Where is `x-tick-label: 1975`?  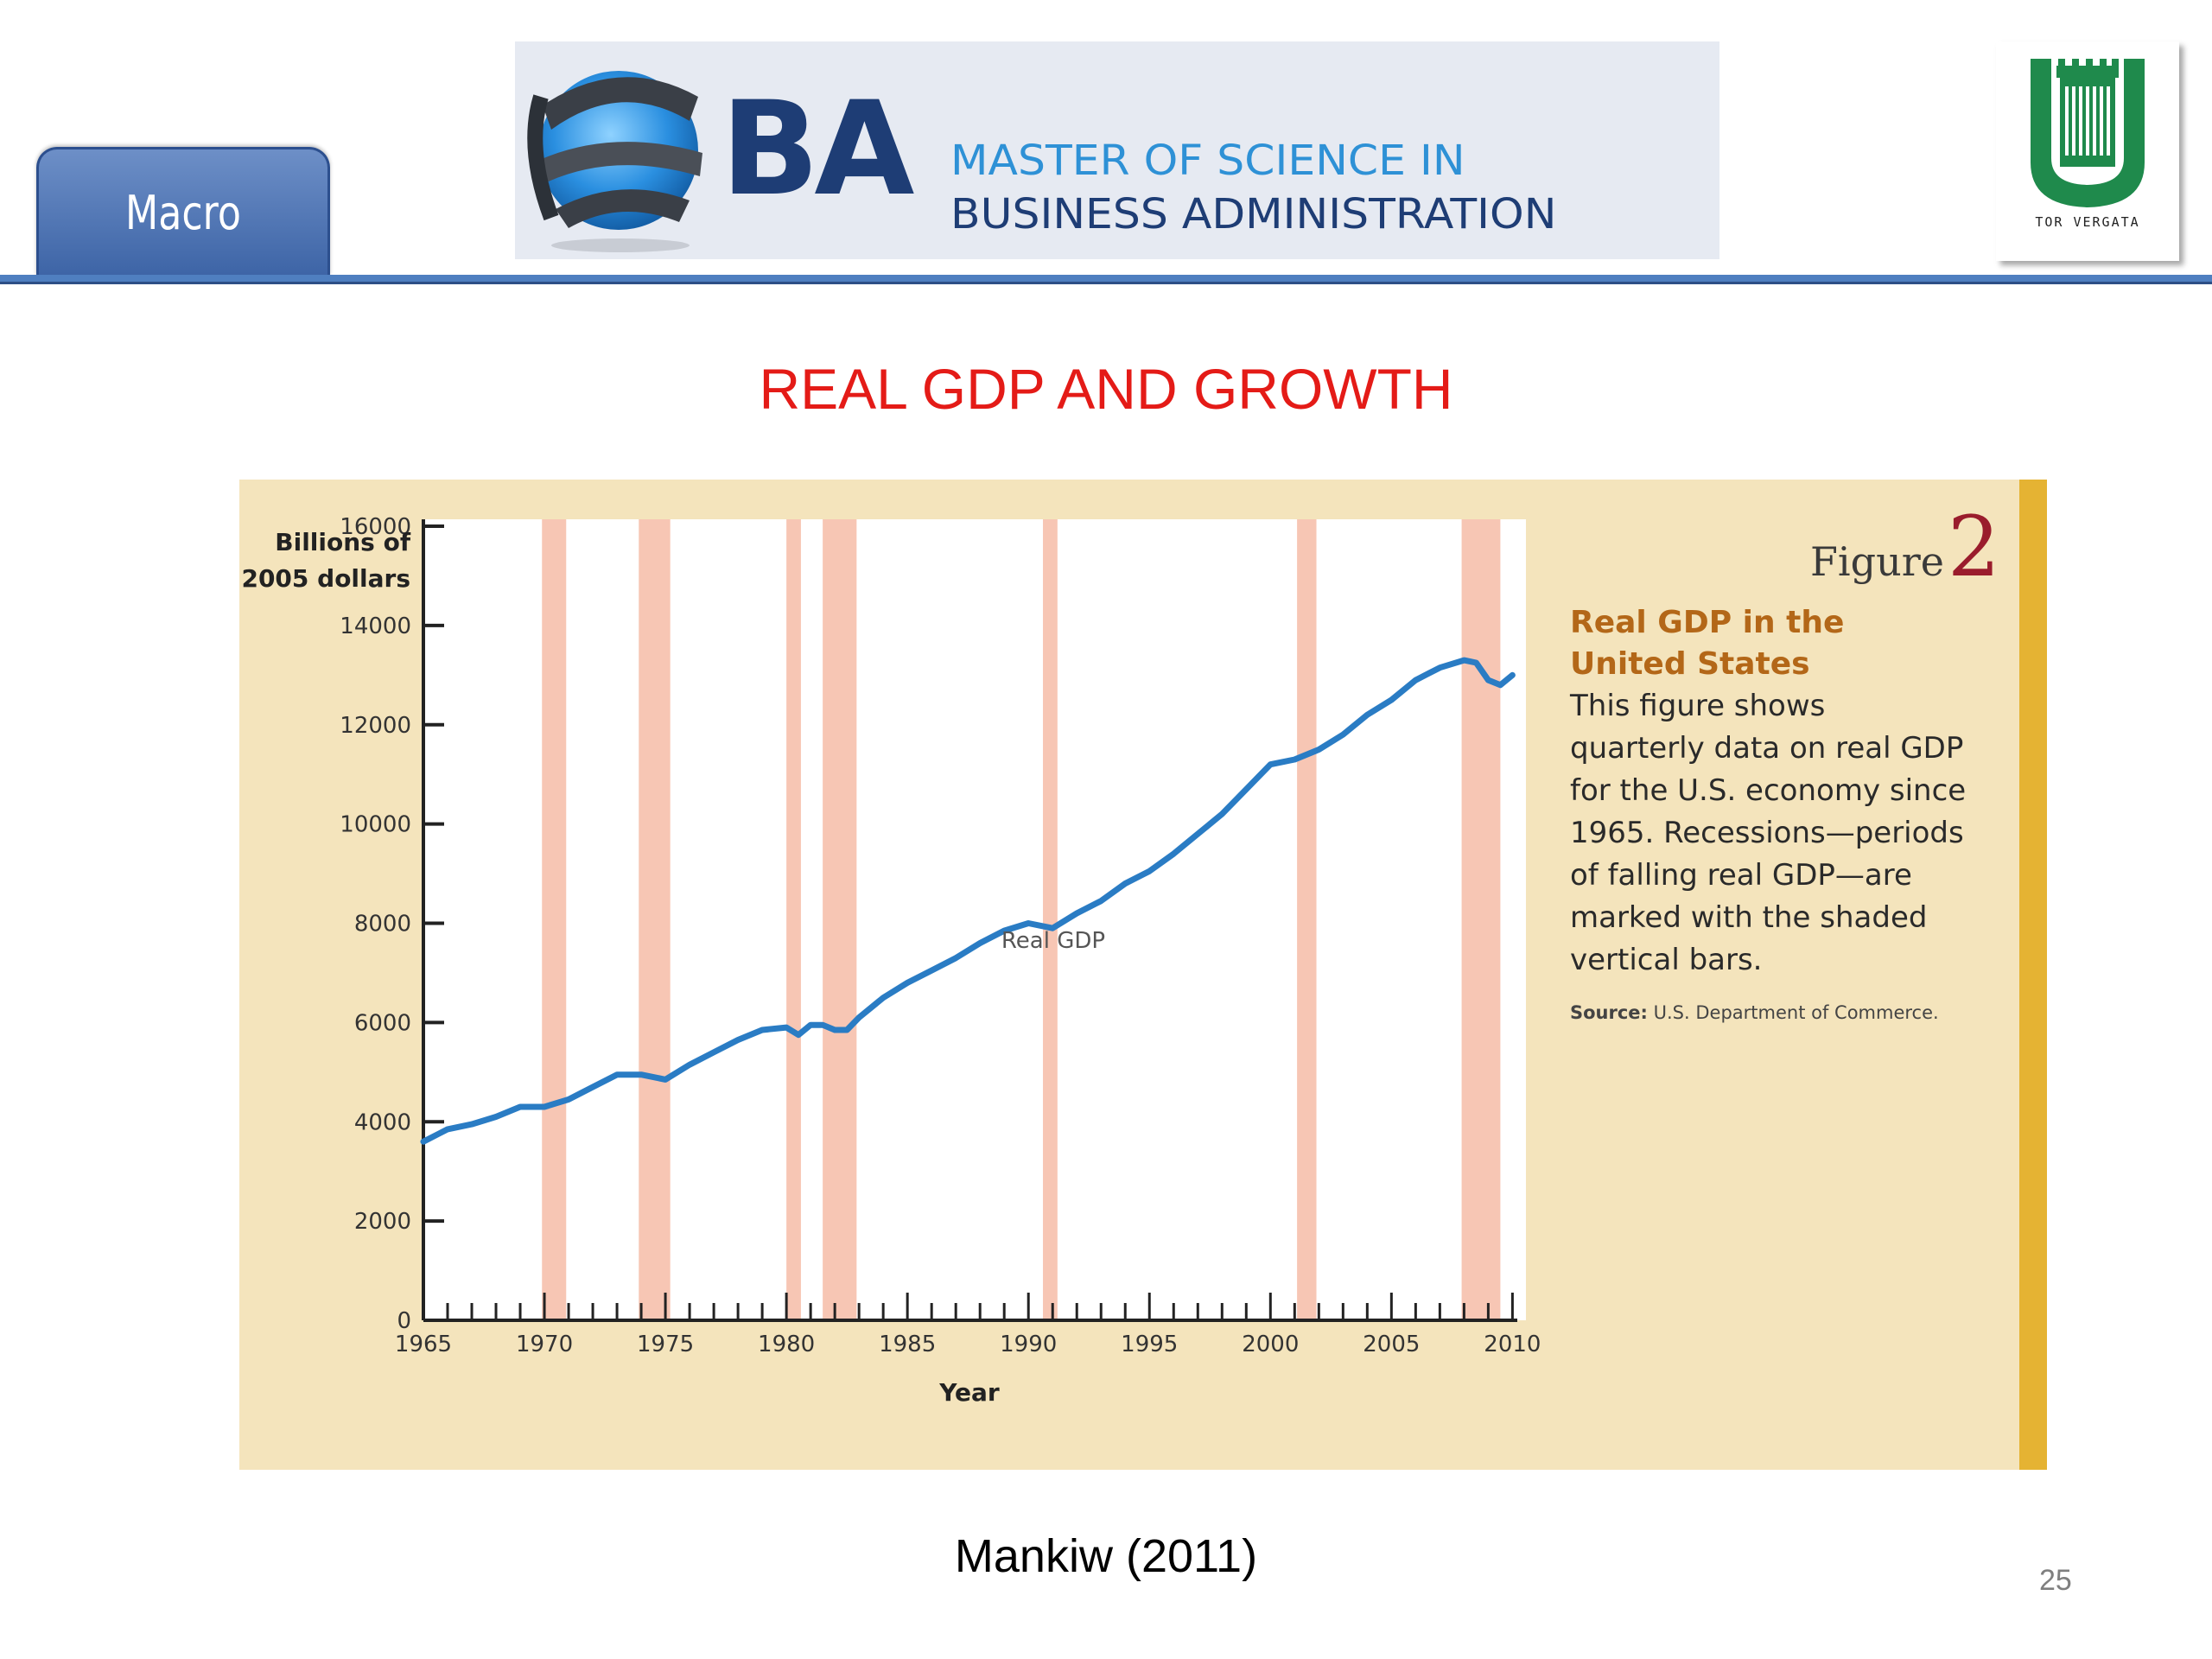
x-tick-label: 1975 is located at coordinates (665, 1344).